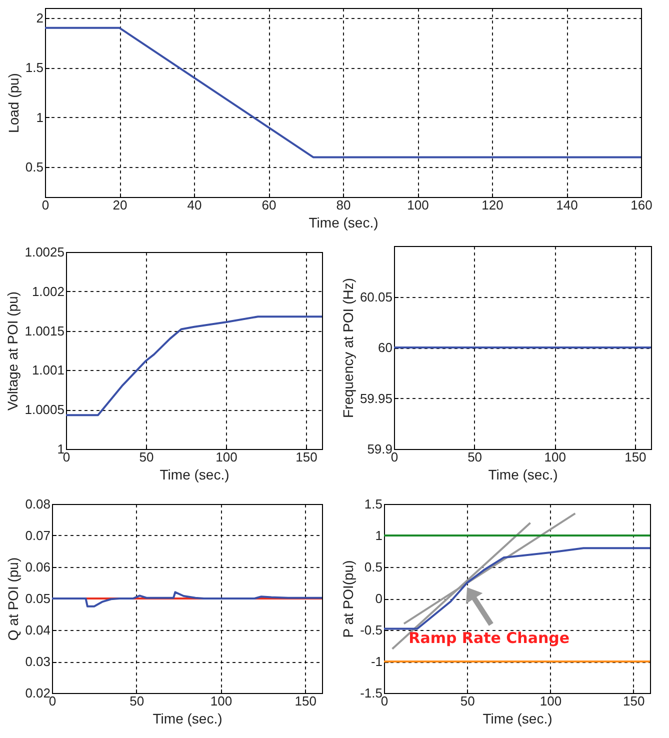 This screenshot has height=738, width=669. What do you see at coordinates (343, 205) in the screenshot?
I see `x-tick-label: 80` at bounding box center [343, 205].